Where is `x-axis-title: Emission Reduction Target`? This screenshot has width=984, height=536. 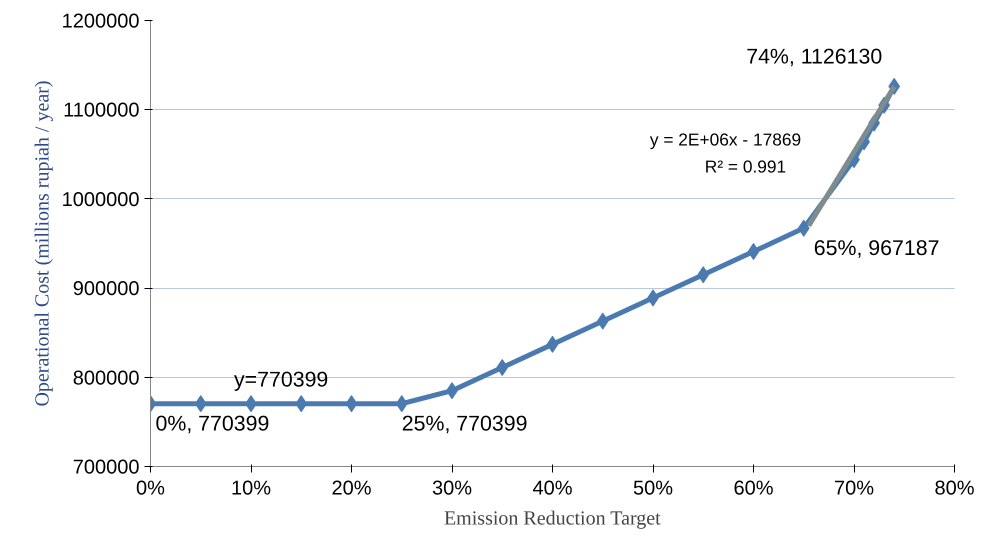 x-axis-title: Emission Reduction Target is located at coordinates (553, 519).